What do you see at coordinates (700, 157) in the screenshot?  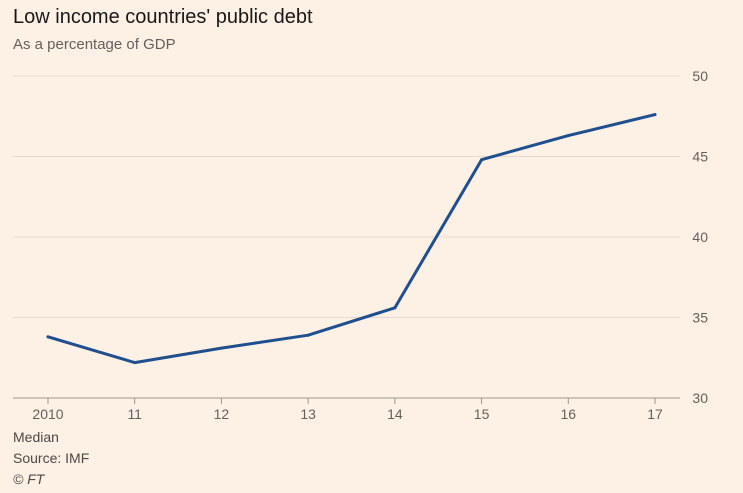 I see `y-tick-label: 45` at bounding box center [700, 157].